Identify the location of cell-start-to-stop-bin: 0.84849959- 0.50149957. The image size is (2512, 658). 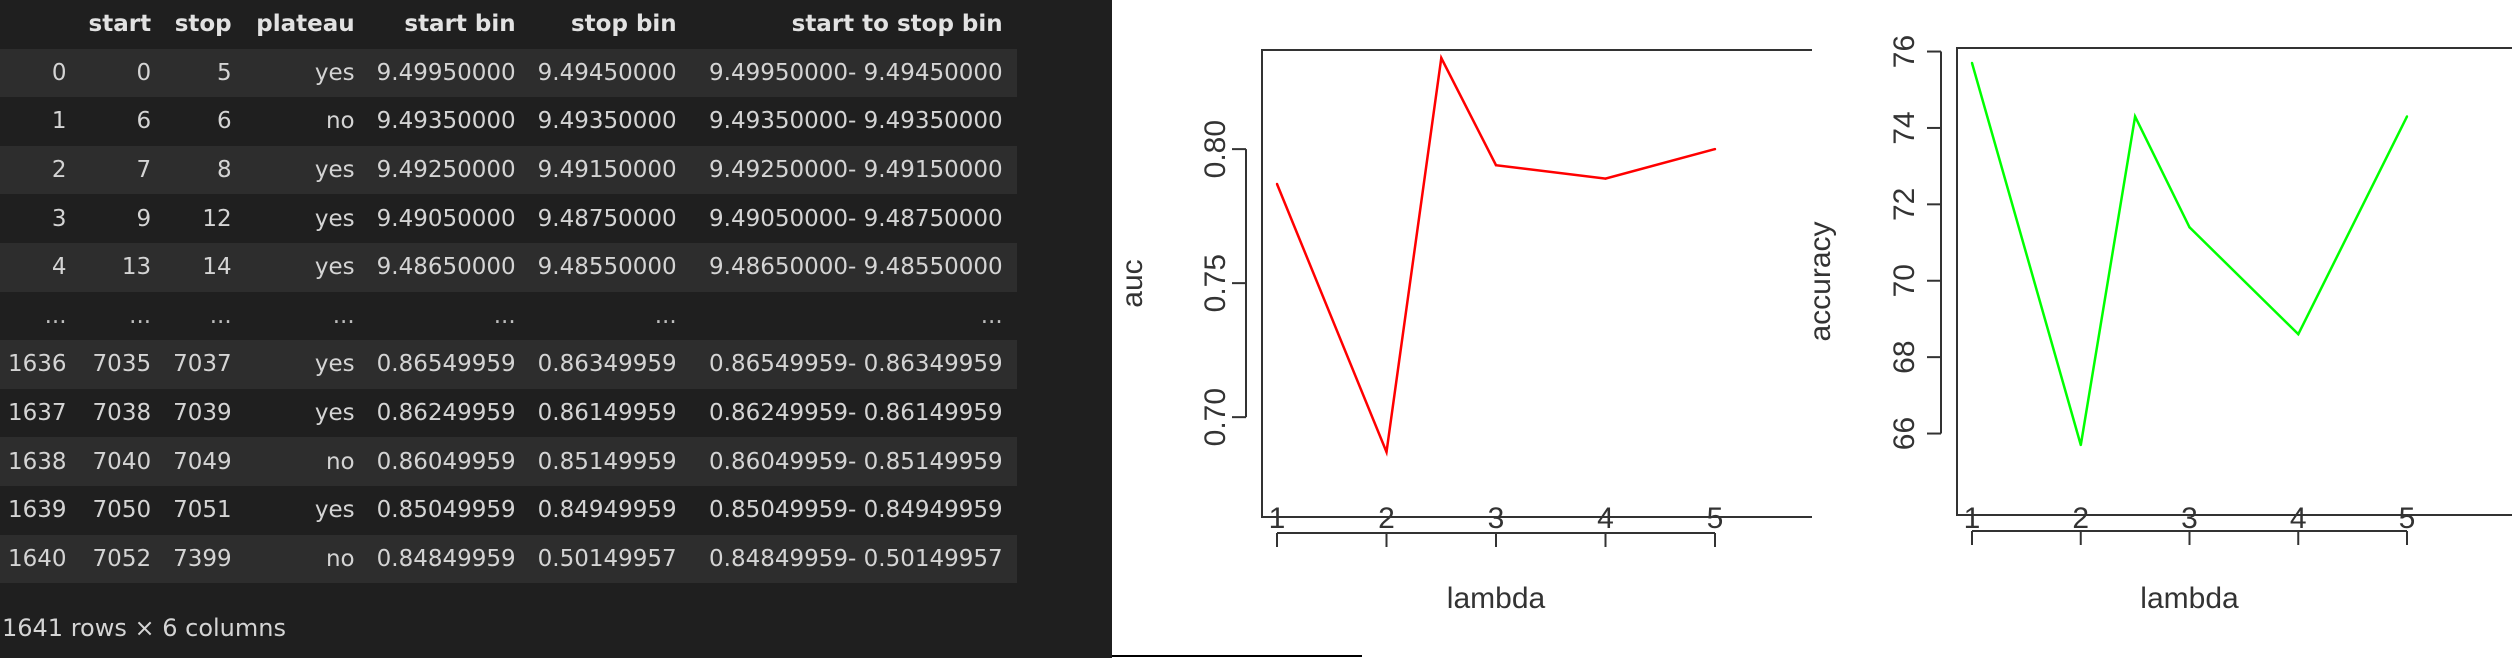
(856, 558).